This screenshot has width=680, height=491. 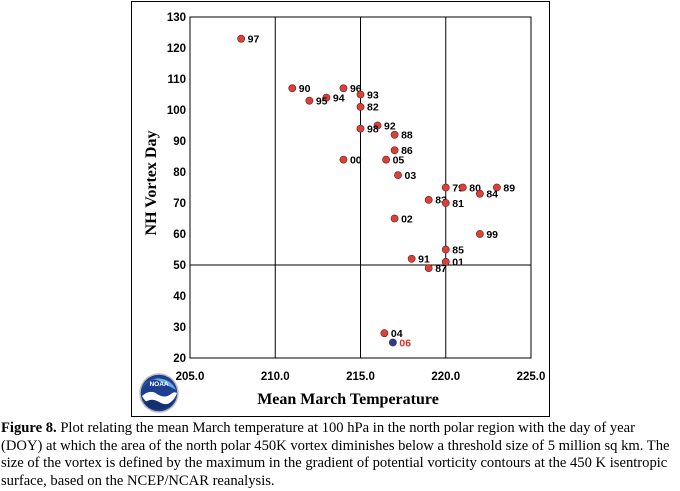 I want to click on x-tick-label: 210.0, so click(x=275, y=377).